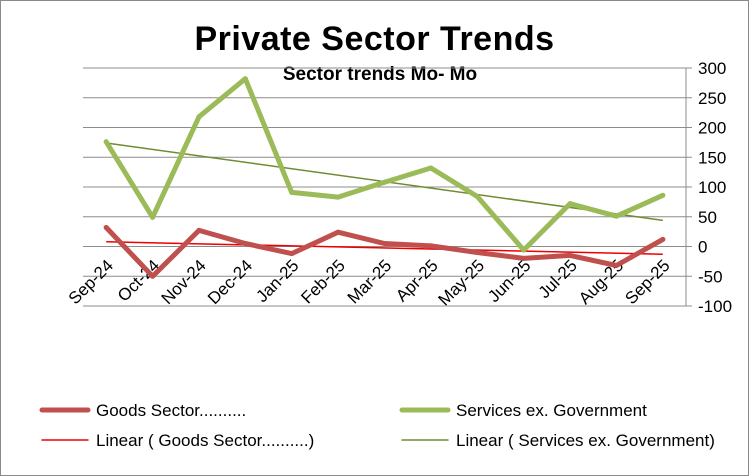 This screenshot has width=749, height=476. What do you see at coordinates (509, 281) in the screenshot?
I see `x-tick-label: Jun-25` at bounding box center [509, 281].